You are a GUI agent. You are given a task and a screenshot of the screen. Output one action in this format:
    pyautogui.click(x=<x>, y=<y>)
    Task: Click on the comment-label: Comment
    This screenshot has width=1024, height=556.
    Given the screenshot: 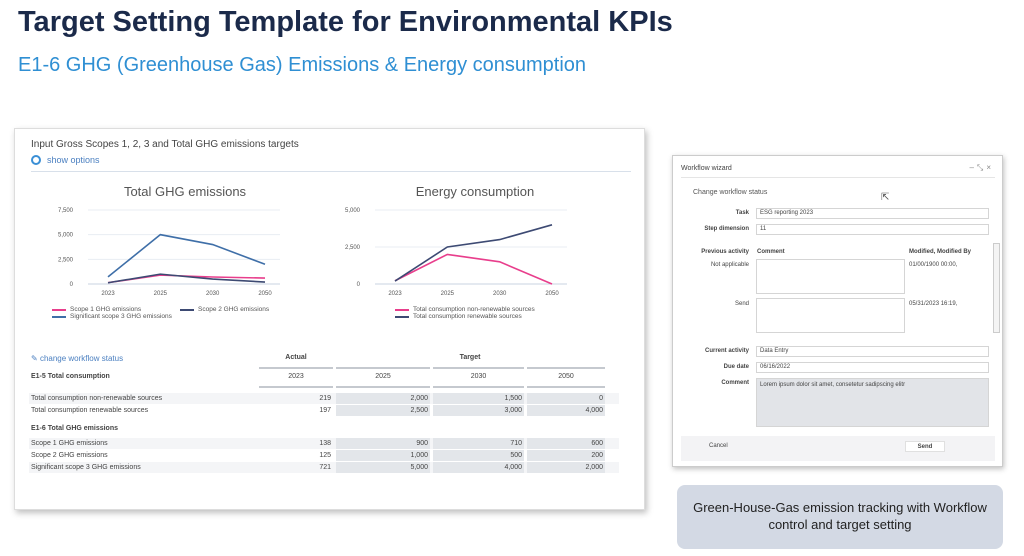 What is the action you would take?
    pyautogui.click(x=735, y=383)
    